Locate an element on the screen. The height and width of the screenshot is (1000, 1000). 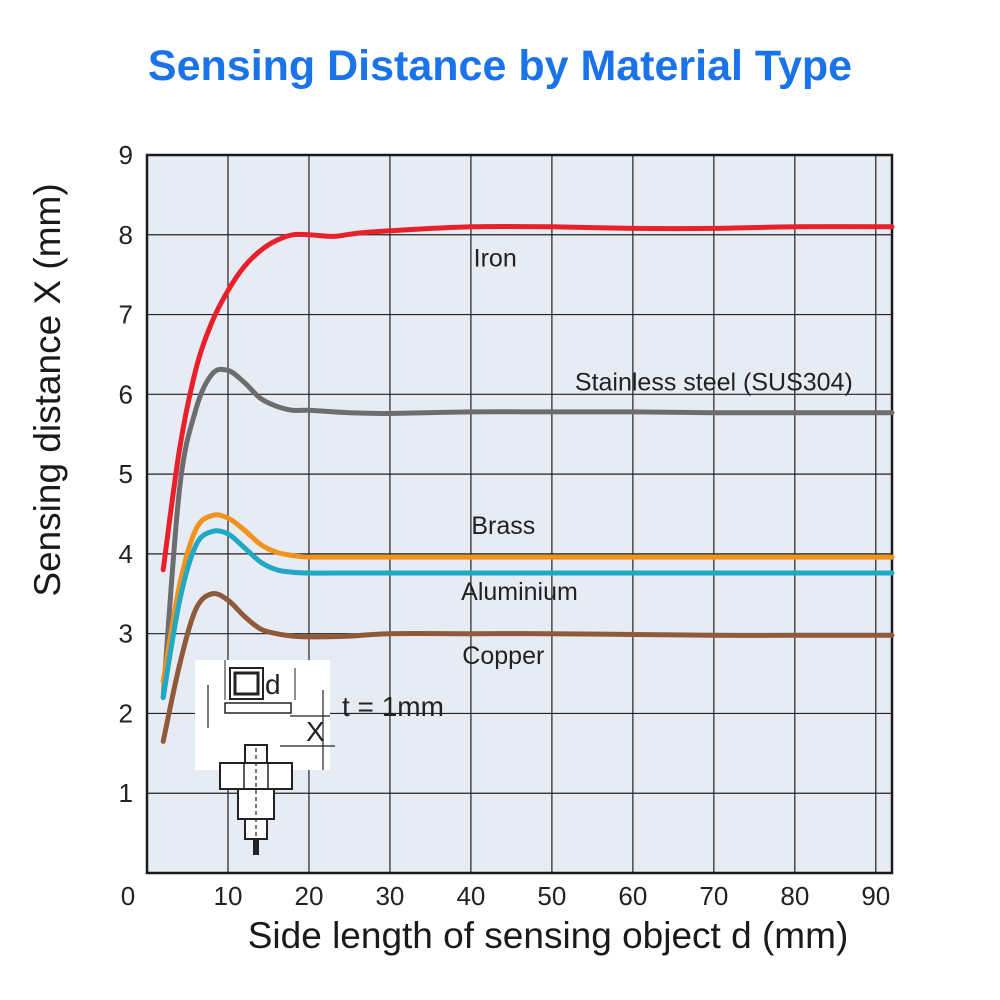
sensor-head is located at coordinates (256, 754).